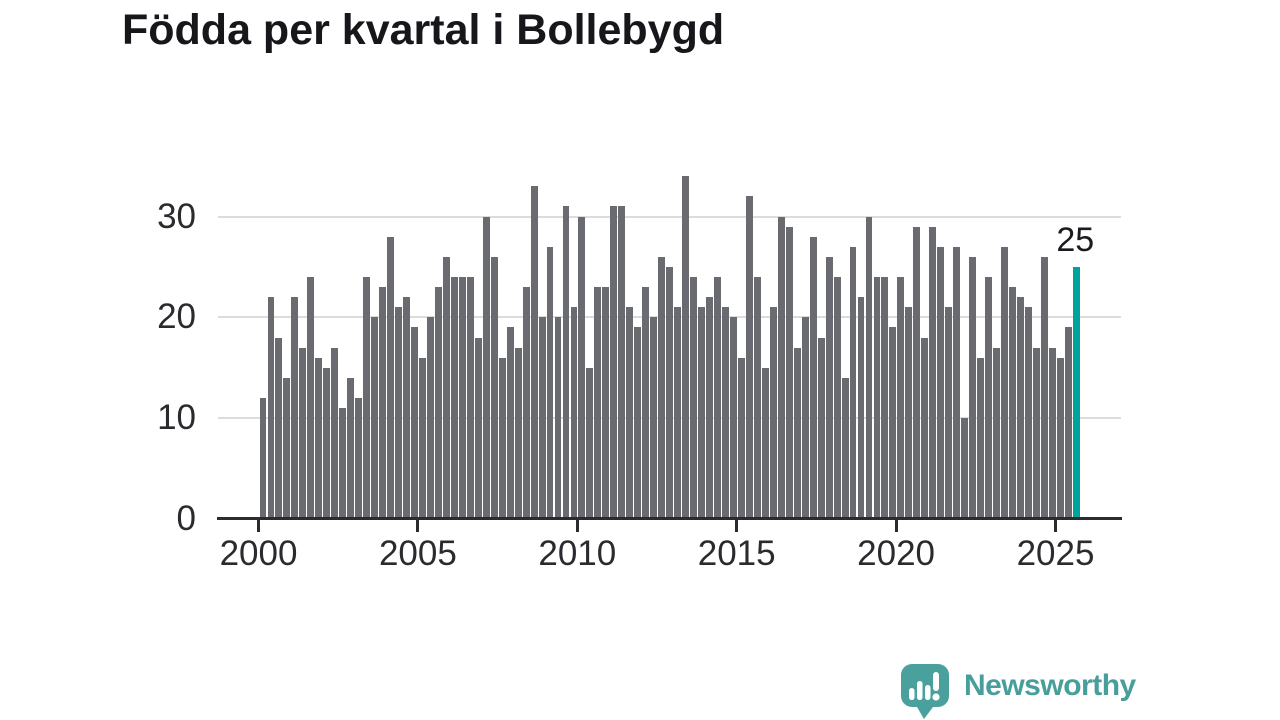  What do you see at coordinates (418, 526) in the screenshot?
I see `x-tick-2005` at bounding box center [418, 526].